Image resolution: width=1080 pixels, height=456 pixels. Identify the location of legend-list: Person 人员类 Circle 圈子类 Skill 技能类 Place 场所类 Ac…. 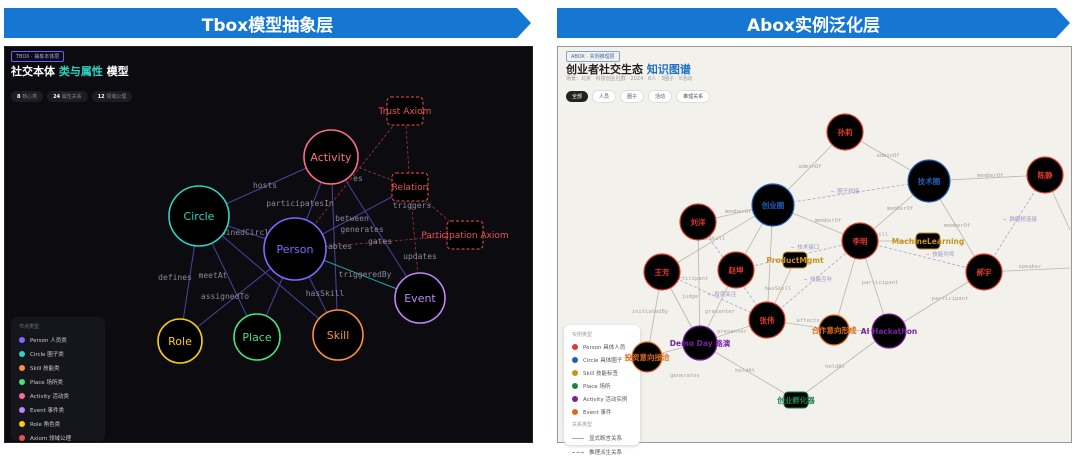
(58, 389).